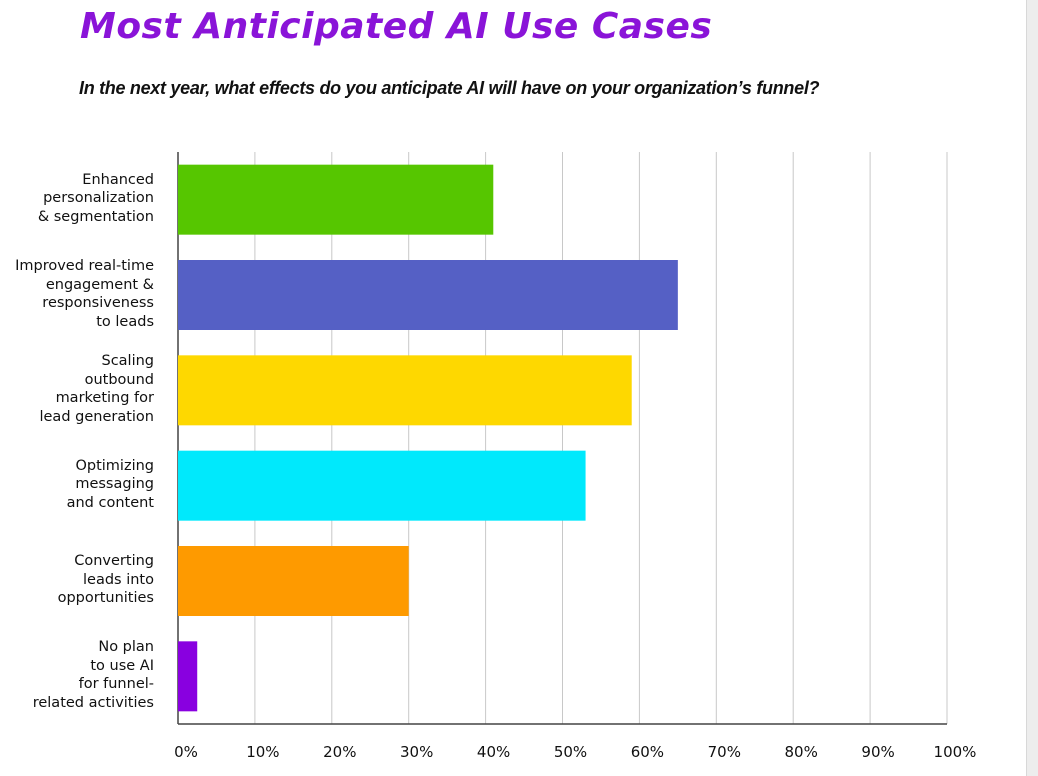 The width and height of the screenshot is (1038, 776). I want to click on x-tick-label: 0%, so click(186, 752).